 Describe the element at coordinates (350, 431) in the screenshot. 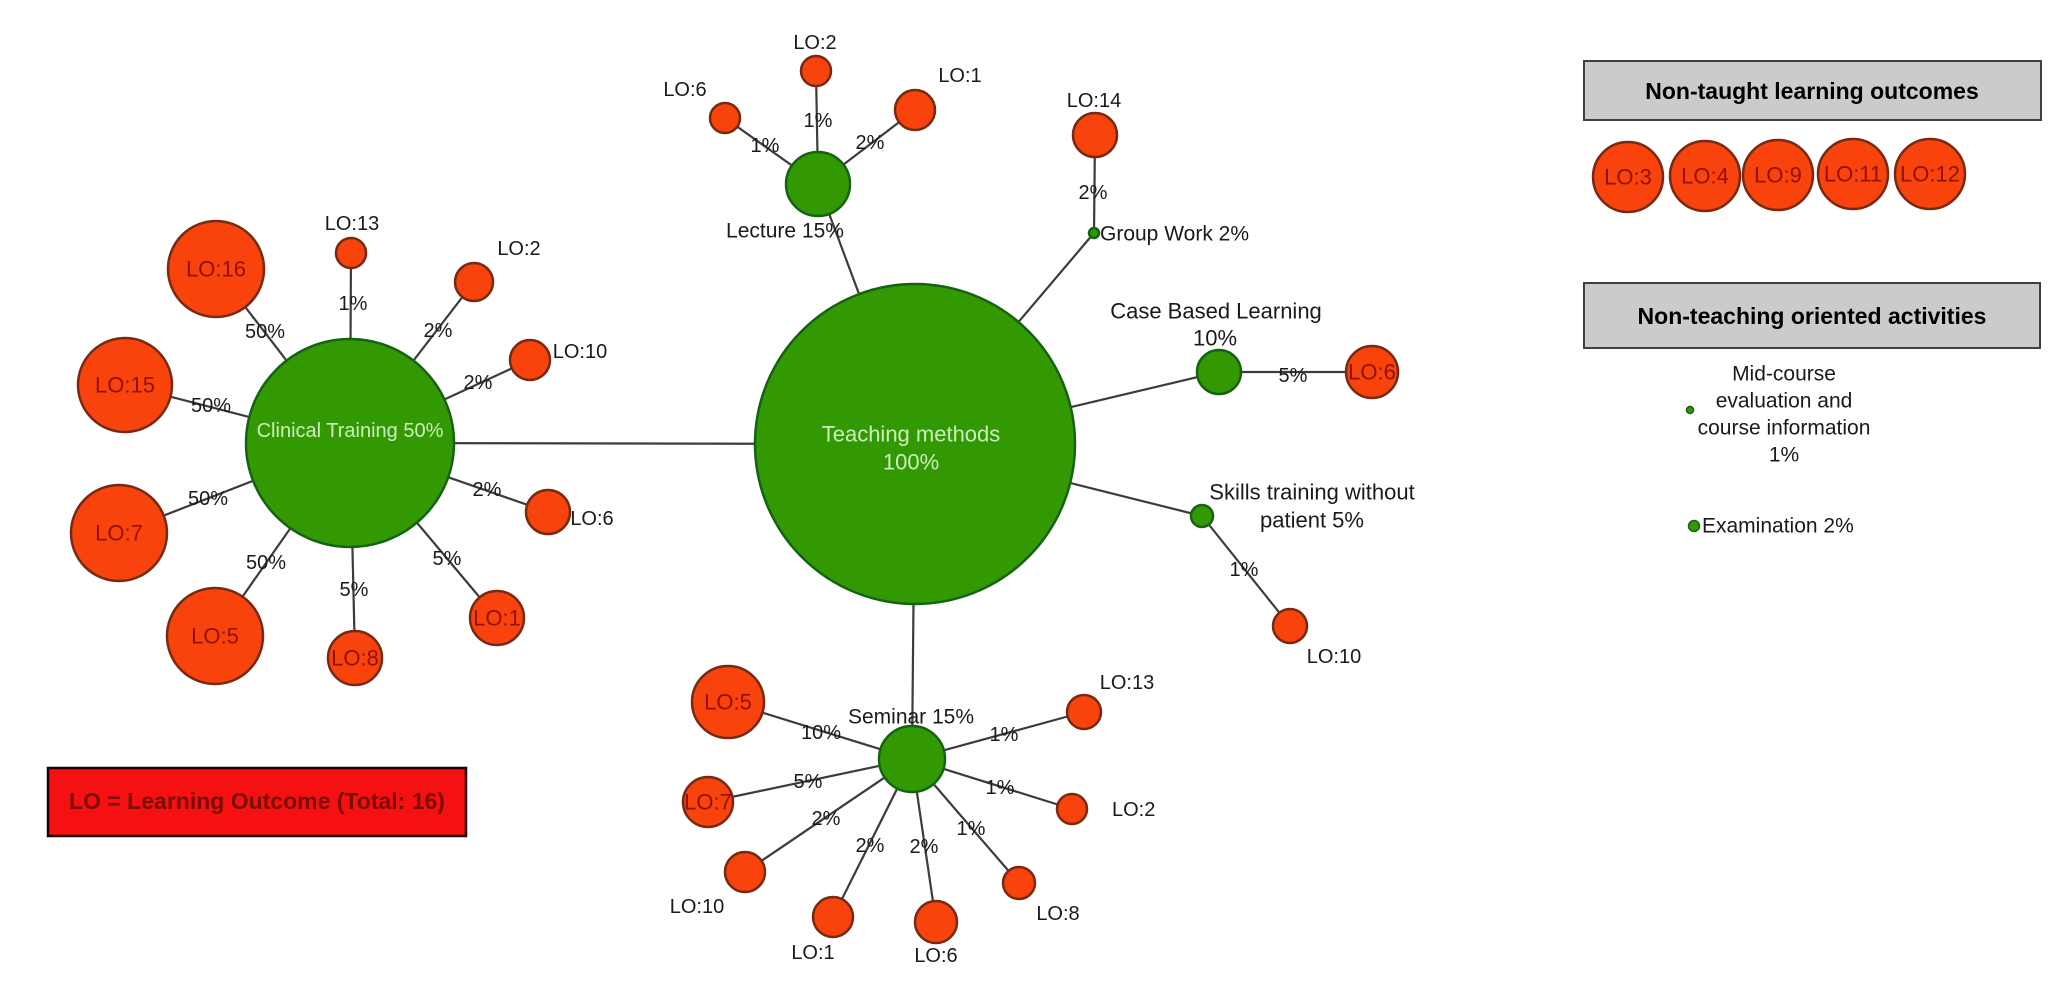

I see `svg-text: Clinical Training 50%` at that location.